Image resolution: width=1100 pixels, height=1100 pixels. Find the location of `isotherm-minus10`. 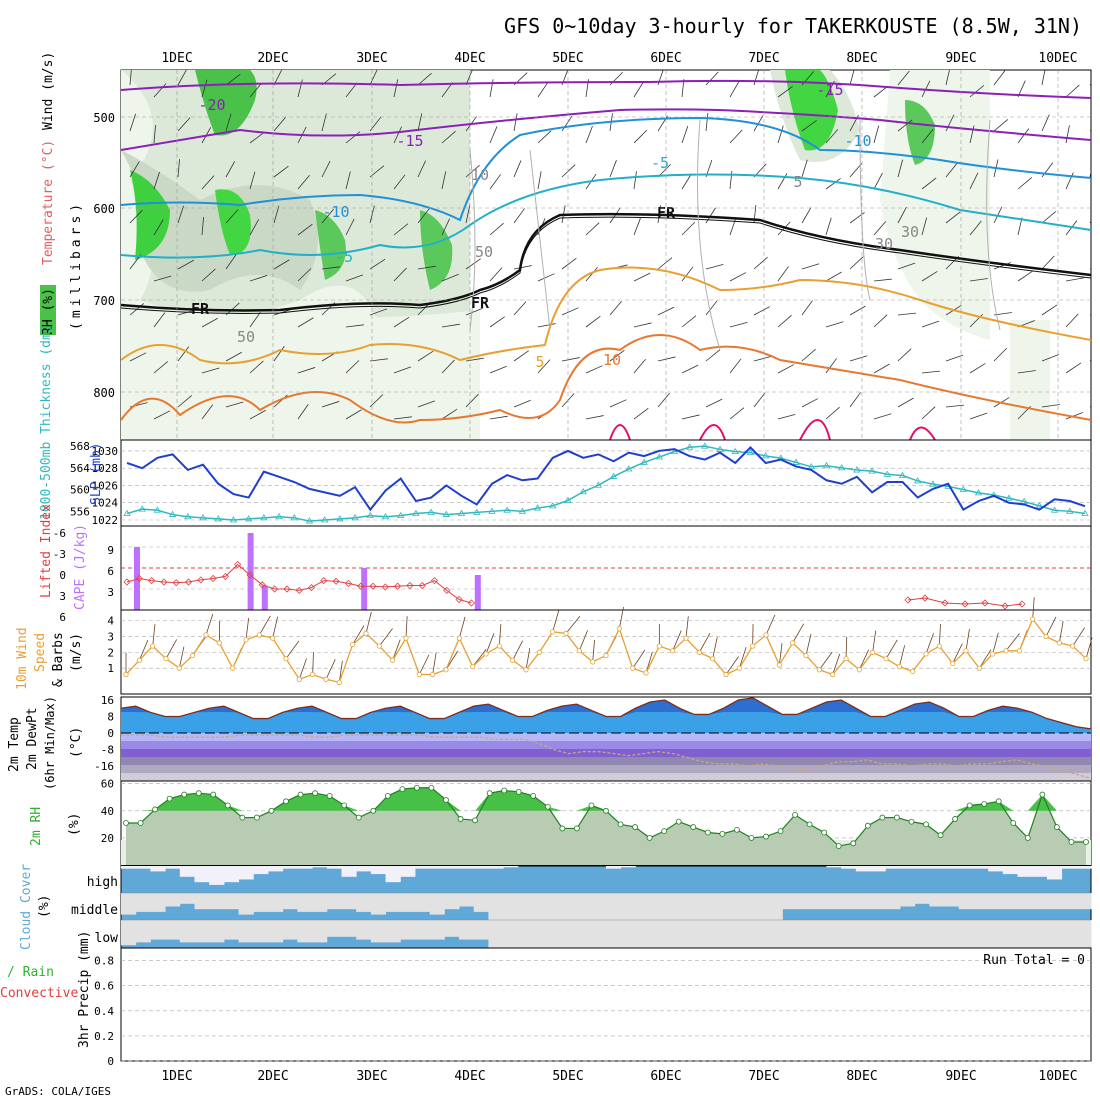

isotherm-minus10 is located at coordinates (606, 169).